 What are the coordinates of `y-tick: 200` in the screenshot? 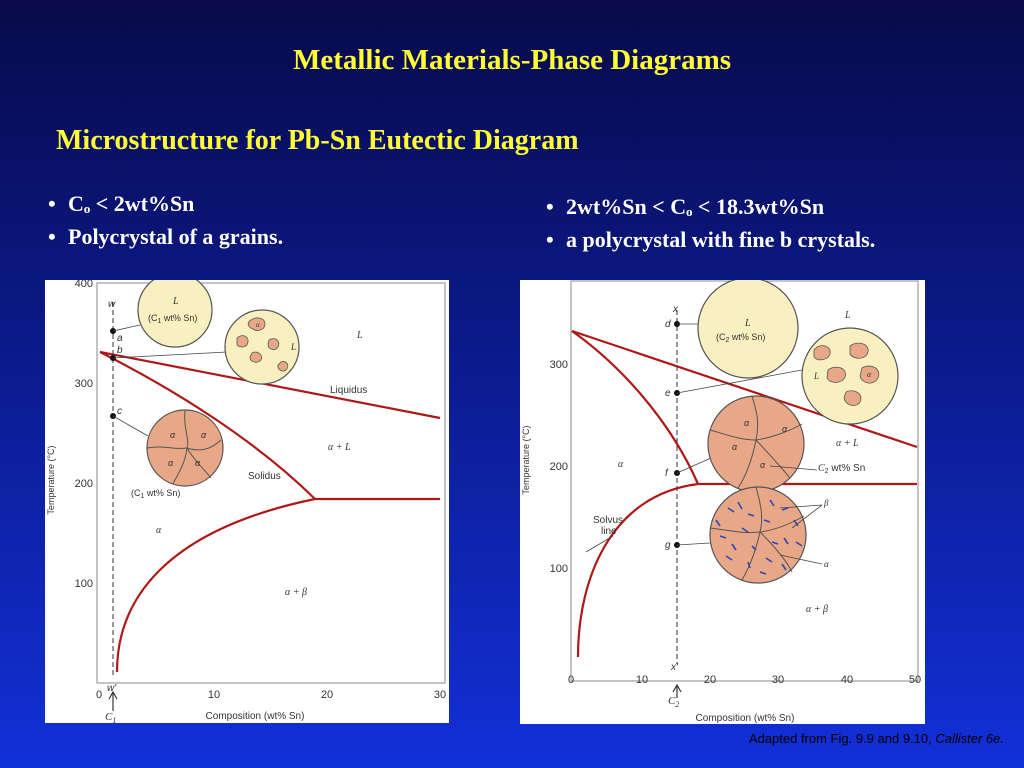 It's located at (84, 484).